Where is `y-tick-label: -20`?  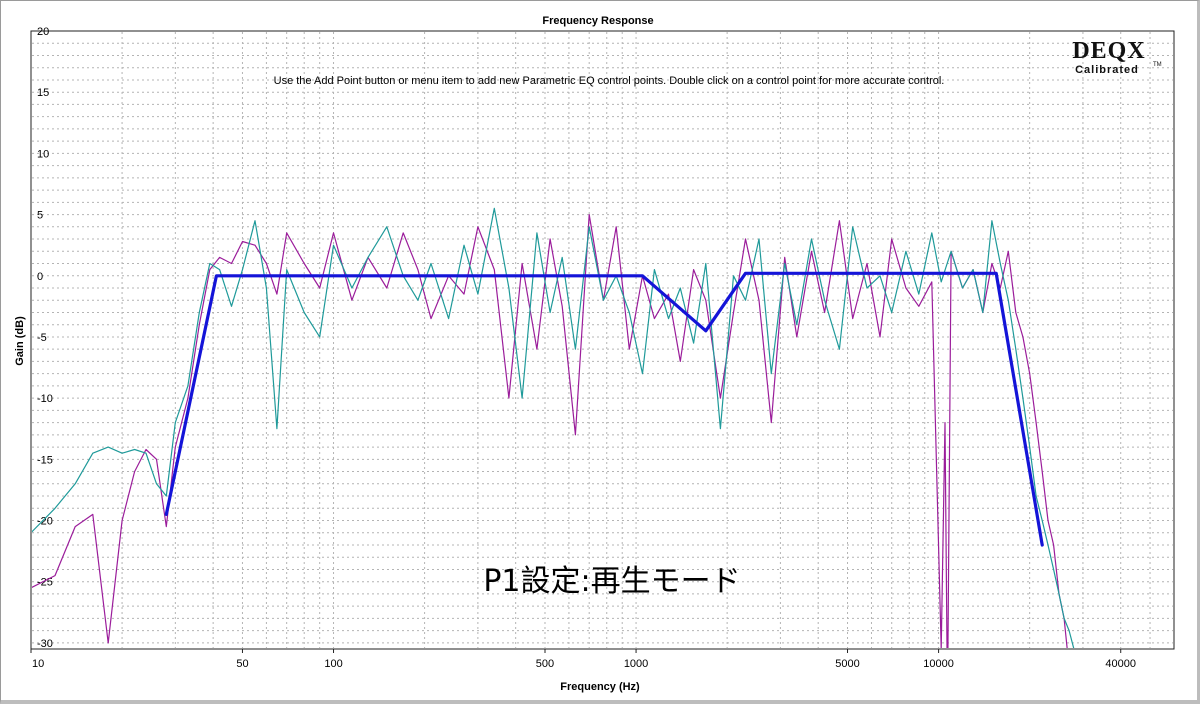 y-tick-label: -20 is located at coordinates (45, 522).